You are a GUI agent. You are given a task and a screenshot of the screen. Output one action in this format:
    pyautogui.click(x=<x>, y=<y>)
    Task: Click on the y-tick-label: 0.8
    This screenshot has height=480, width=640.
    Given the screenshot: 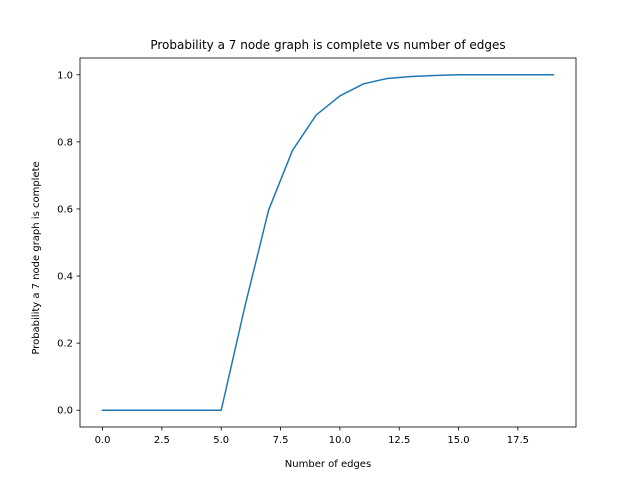 What is the action you would take?
    pyautogui.click(x=65, y=142)
    